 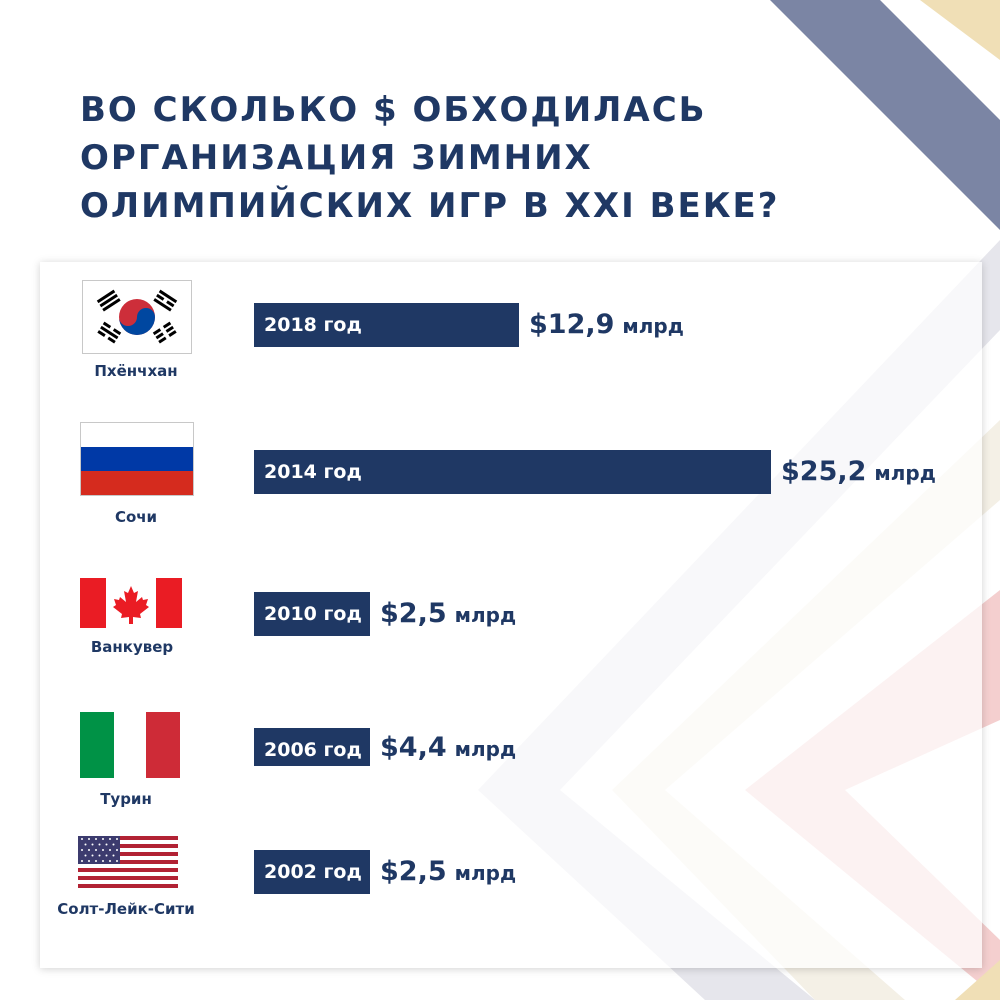 I want to click on city-label: Пхёнчхан, so click(x=136, y=371).